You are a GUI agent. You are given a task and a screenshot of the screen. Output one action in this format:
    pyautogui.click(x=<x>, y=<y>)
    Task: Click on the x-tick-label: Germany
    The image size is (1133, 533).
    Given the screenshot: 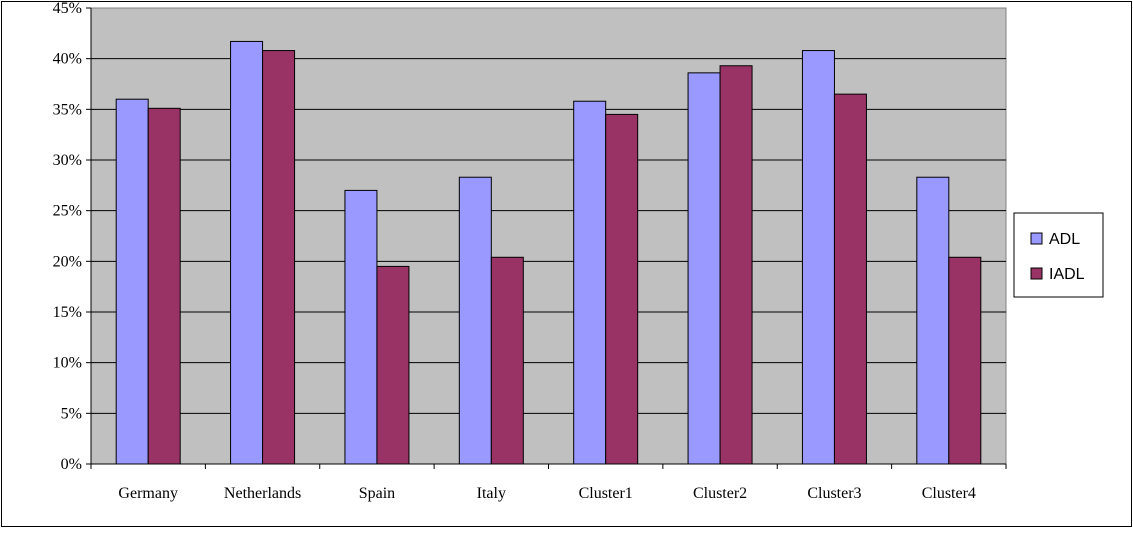 What is the action you would take?
    pyautogui.click(x=148, y=493)
    